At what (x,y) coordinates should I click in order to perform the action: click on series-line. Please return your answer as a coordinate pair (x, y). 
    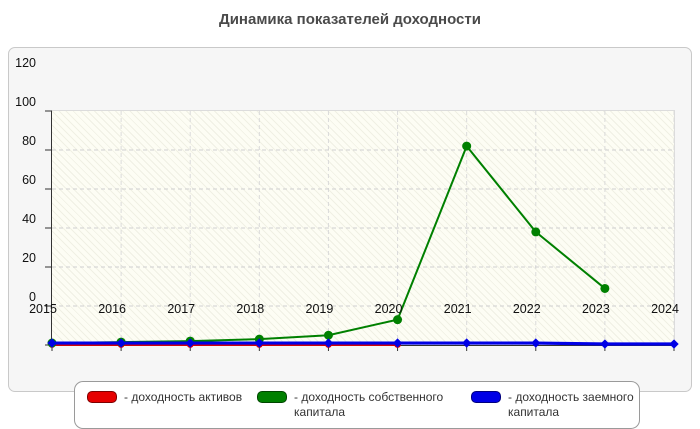
    Looking at the image, I should click on (363, 343).